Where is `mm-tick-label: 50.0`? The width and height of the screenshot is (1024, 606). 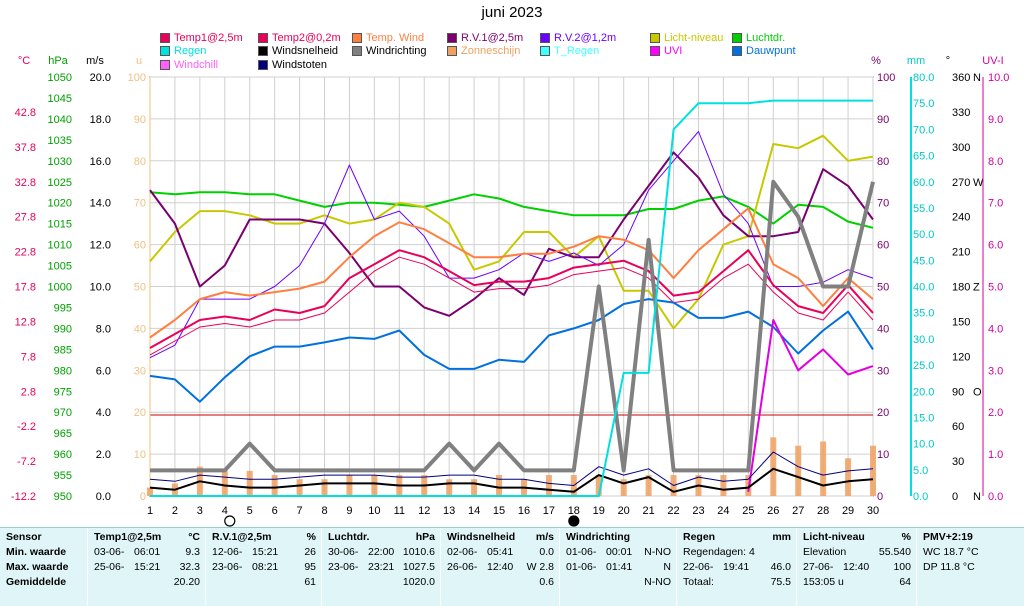
mm-tick-label: 50.0 is located at coordinates (923, 235).